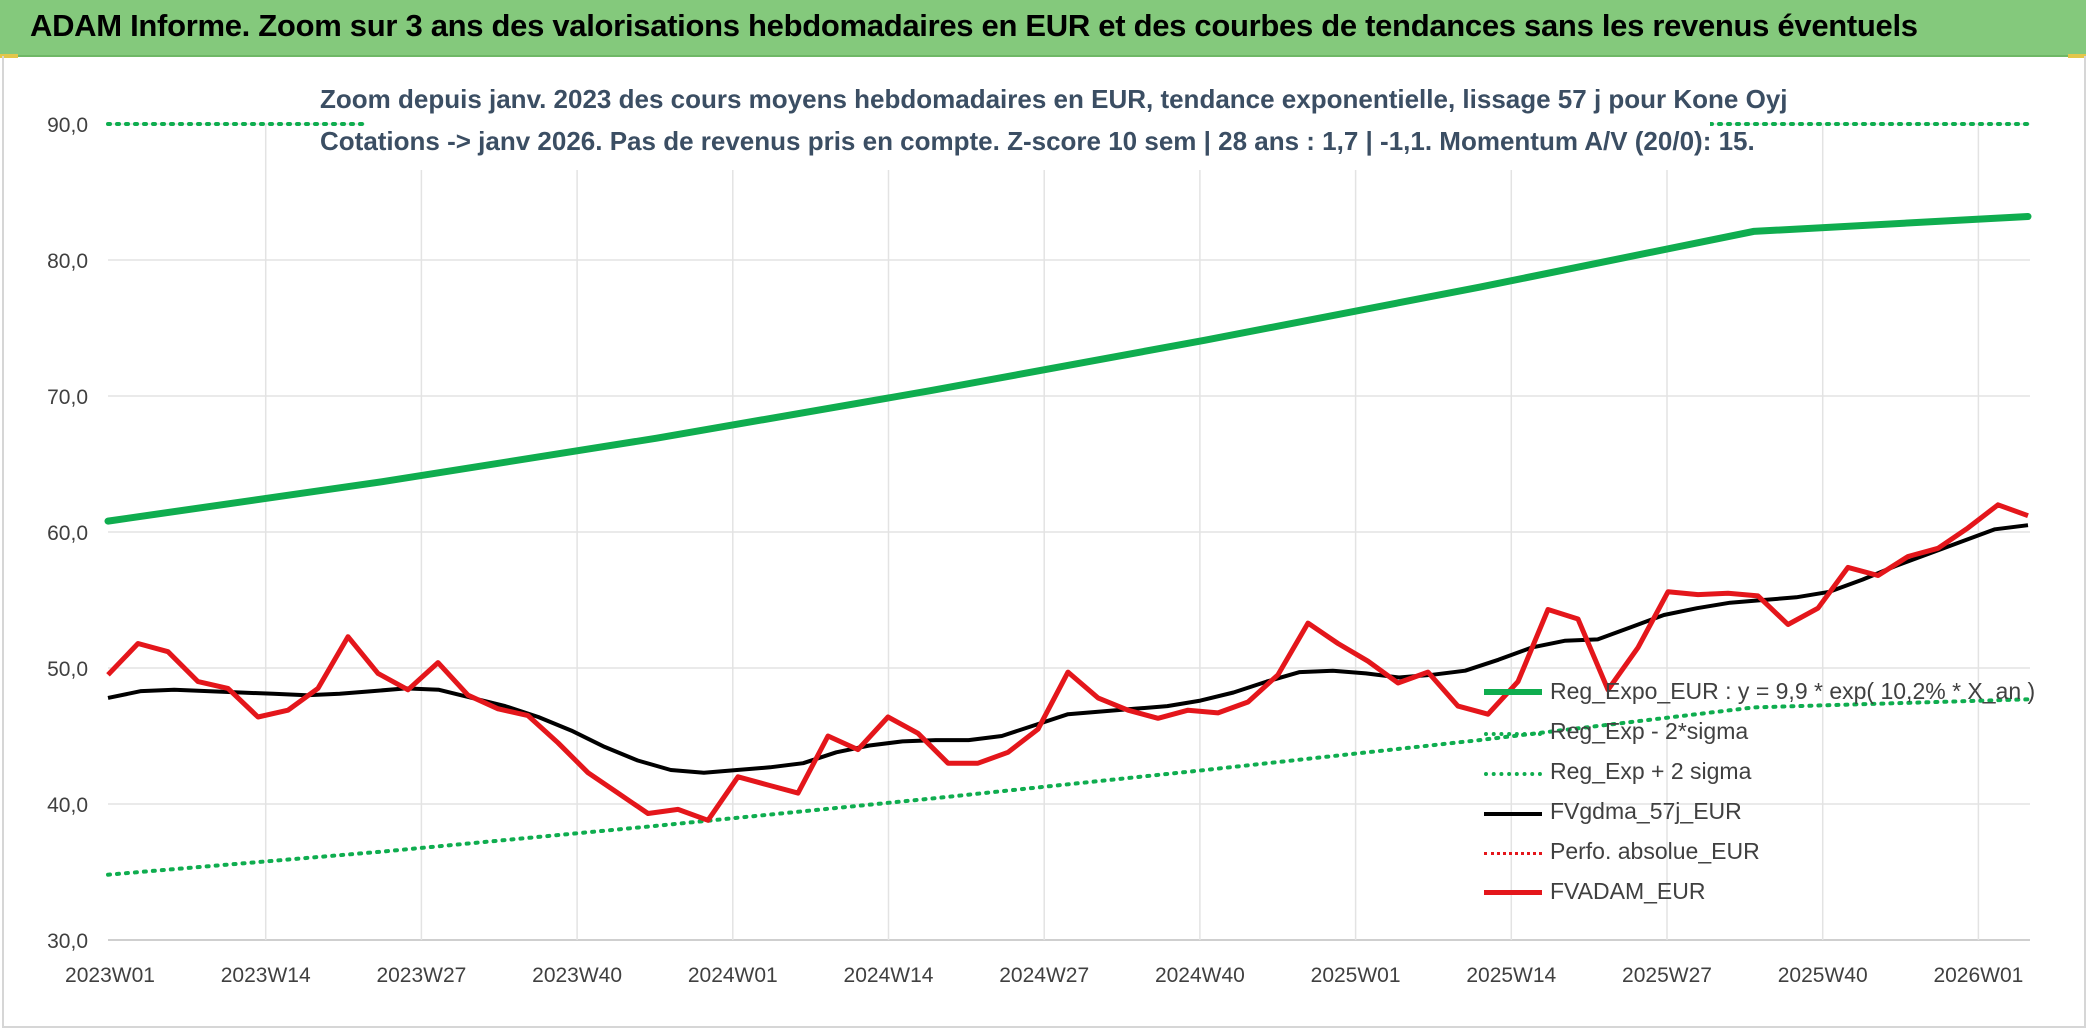  Describe the element at coordinates (1760, 813) in the screenshot. I see `legend-item-mma: FVgdma_57j_EUR` at that location.